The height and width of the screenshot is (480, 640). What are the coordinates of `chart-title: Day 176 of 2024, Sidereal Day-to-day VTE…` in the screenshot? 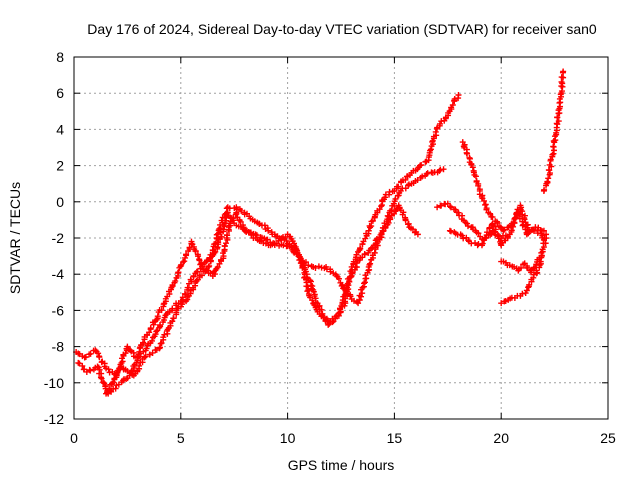 It's located at (342, 29).